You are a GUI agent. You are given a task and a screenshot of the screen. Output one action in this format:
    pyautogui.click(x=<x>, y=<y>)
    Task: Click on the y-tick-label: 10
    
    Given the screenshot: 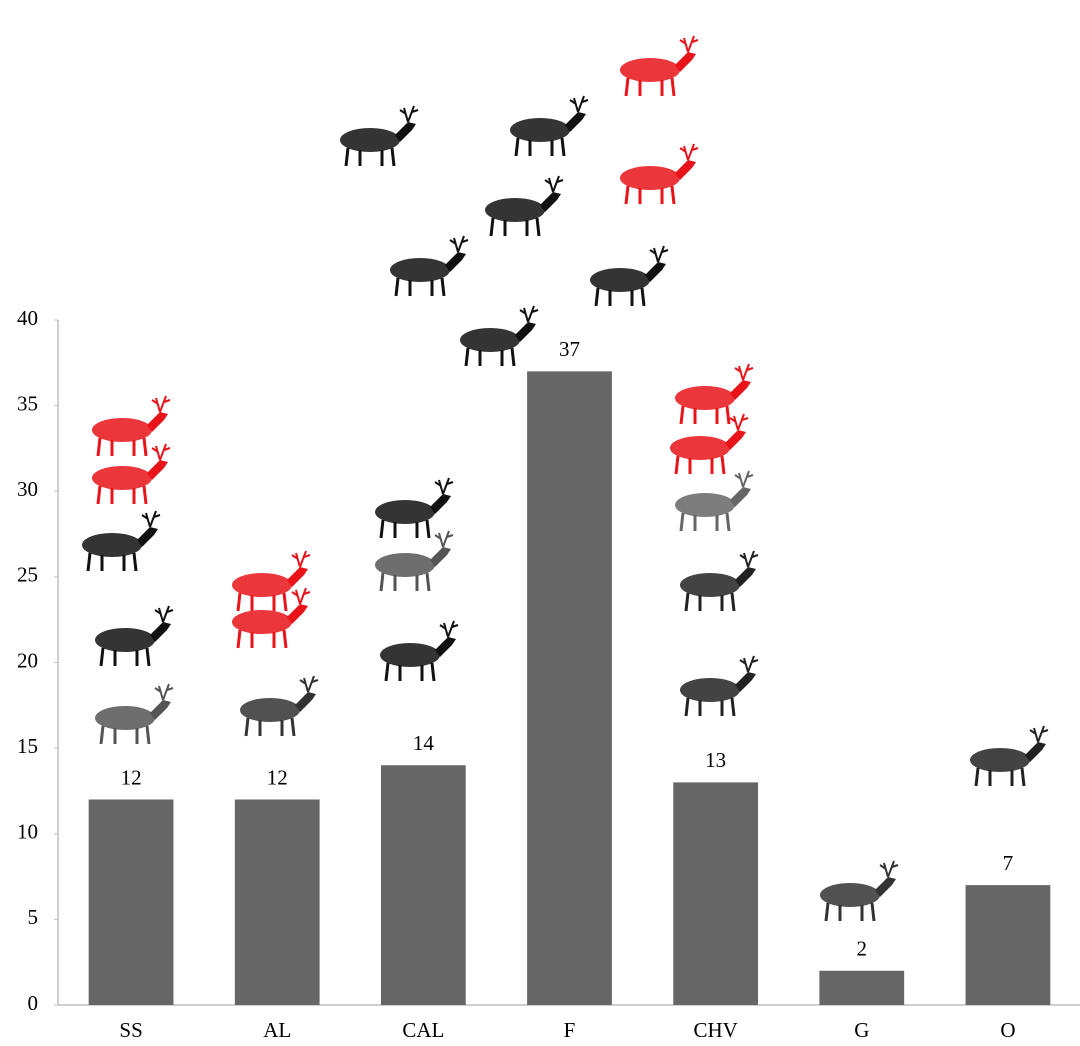 What is the action you would take?
    pyautogui.click(x=27, y=832)
    